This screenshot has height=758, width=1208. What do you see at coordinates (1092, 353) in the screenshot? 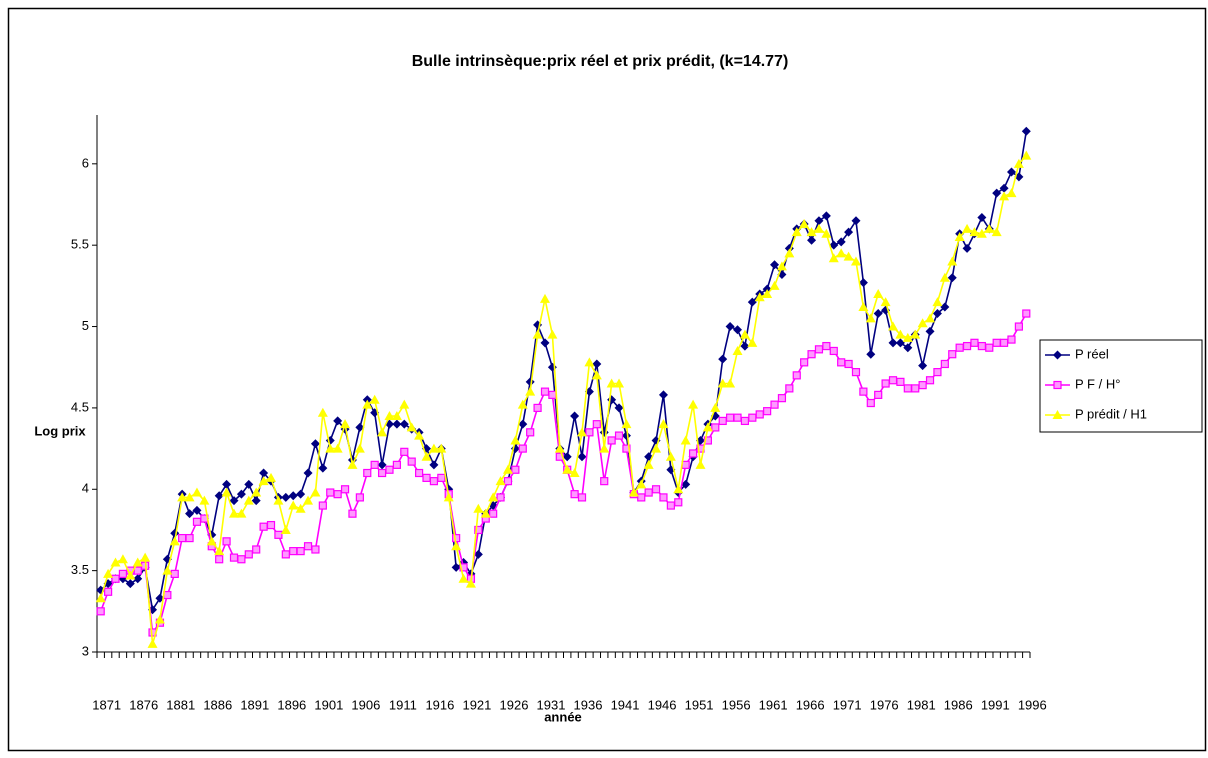
I see `legend-label: P réel` at bounding box center [1092, 353].